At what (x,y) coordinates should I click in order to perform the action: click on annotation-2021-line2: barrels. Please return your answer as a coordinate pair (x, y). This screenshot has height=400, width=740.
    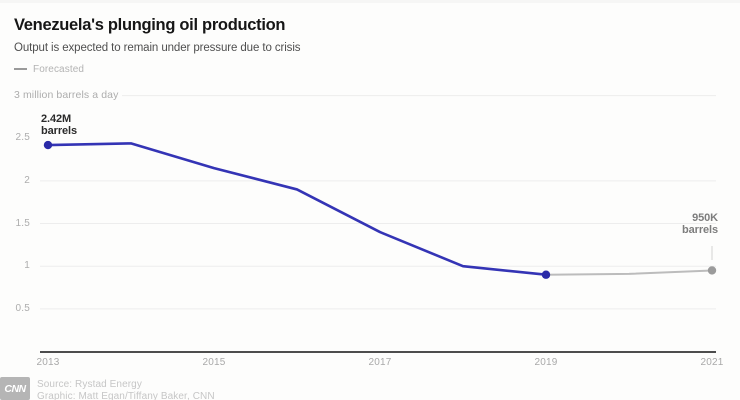
    Looking at the image, I should click on (700, 229).